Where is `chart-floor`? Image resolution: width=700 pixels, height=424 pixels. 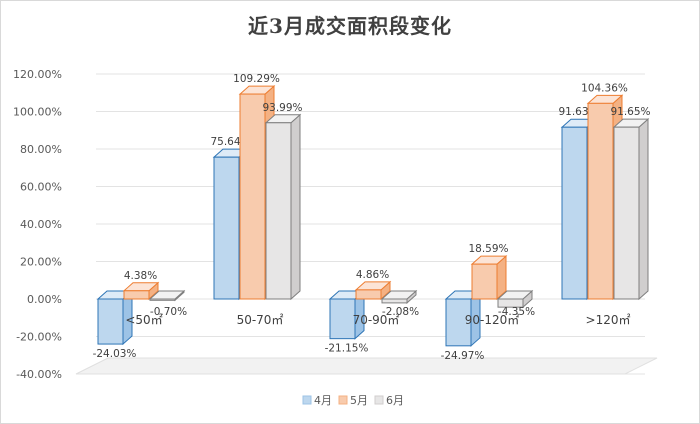
chart-floor is located at coordinates (366, 366).